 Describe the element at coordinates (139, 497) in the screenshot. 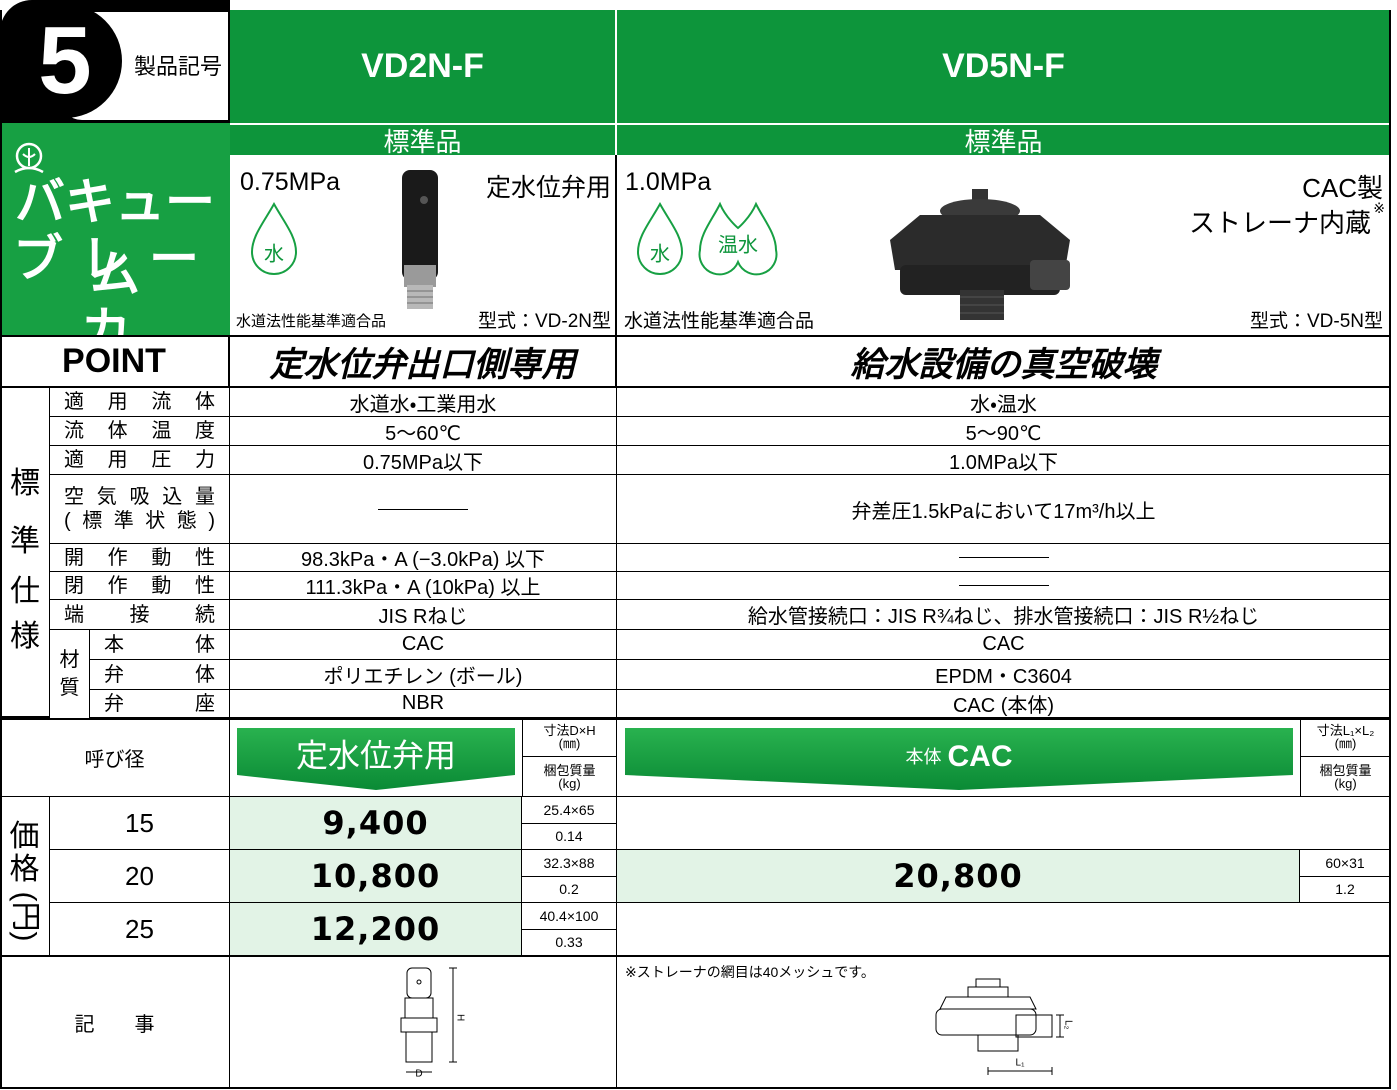

I see `spec-label-text: 空気吸込量` at that location.